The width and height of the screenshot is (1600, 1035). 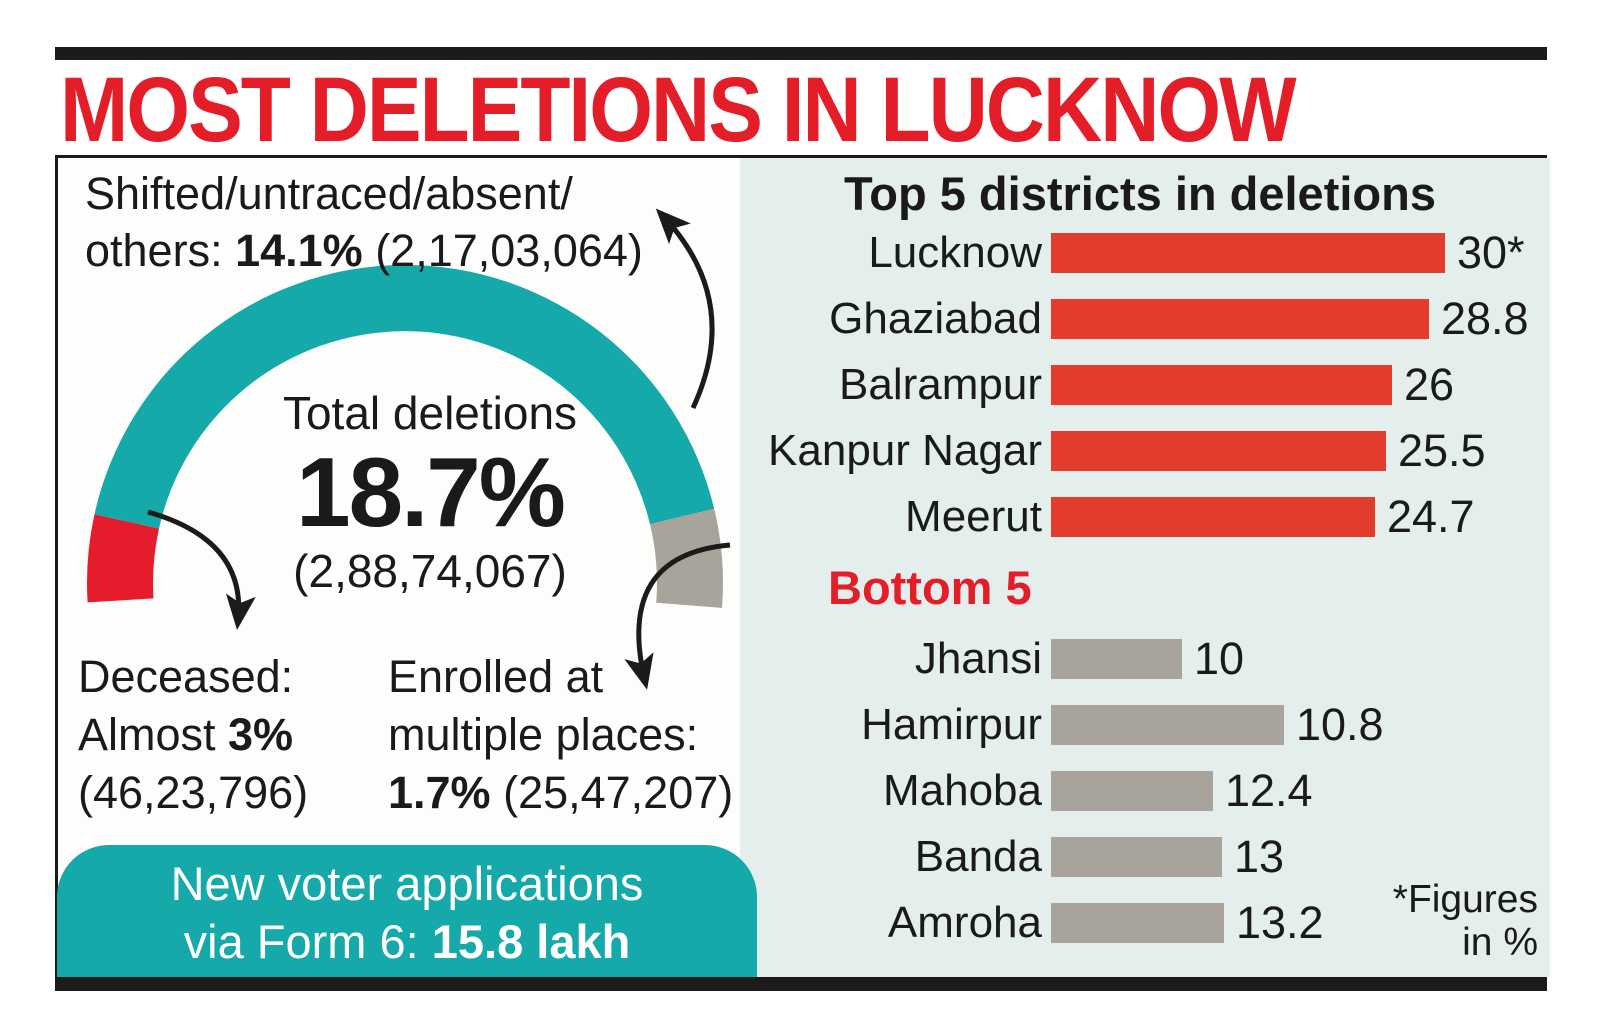 I want to click on top-rule, so click(x=801, y=53).